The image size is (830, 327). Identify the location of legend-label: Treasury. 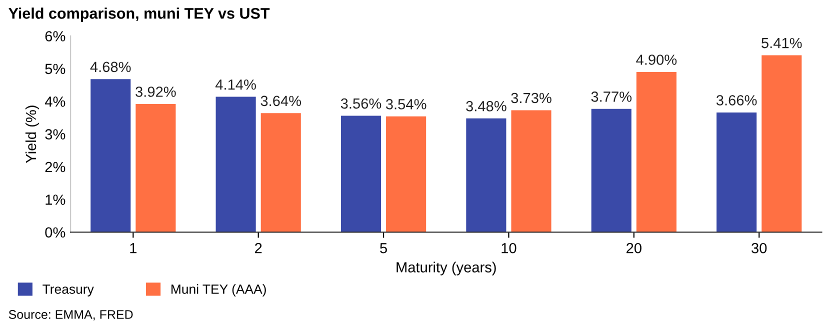
(68, 290).